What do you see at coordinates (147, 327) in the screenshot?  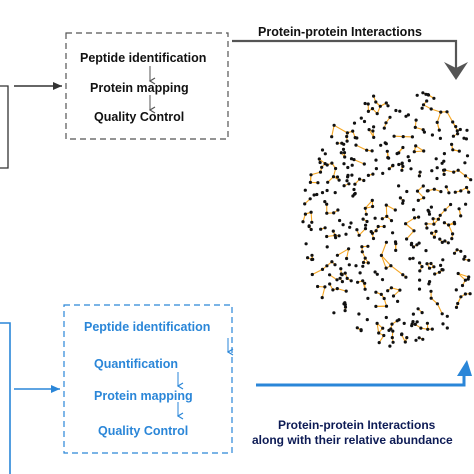 I see `bottom-step-peptide-identification: Peptide identification` at bounding box center [147, 327].